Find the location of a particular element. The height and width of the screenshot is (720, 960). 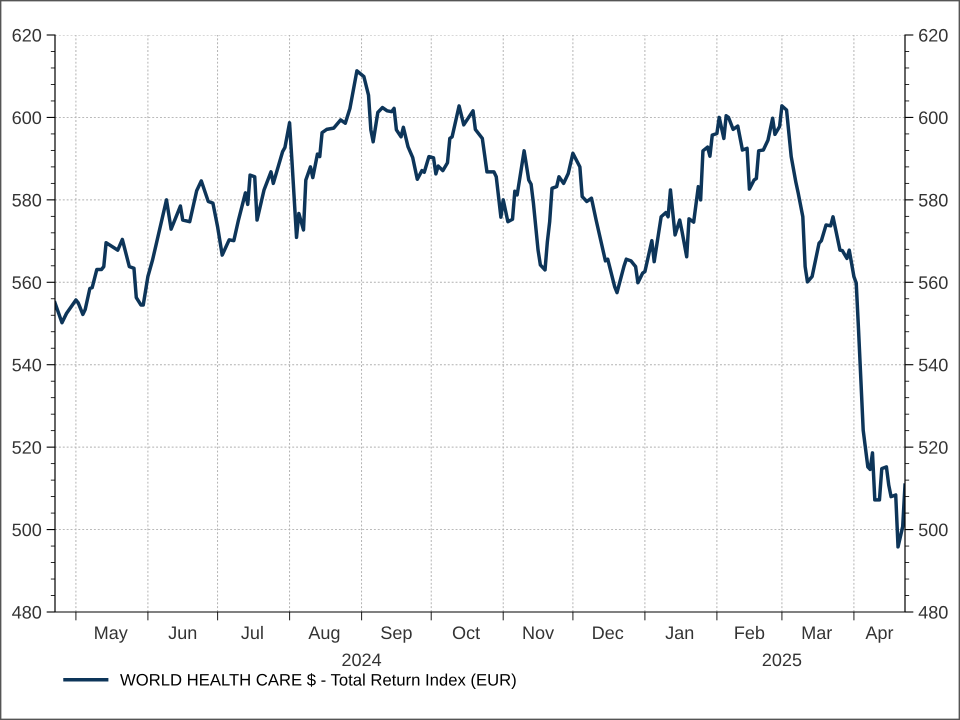

y2-tick-label: 560 is located at coordinates (933, 283).